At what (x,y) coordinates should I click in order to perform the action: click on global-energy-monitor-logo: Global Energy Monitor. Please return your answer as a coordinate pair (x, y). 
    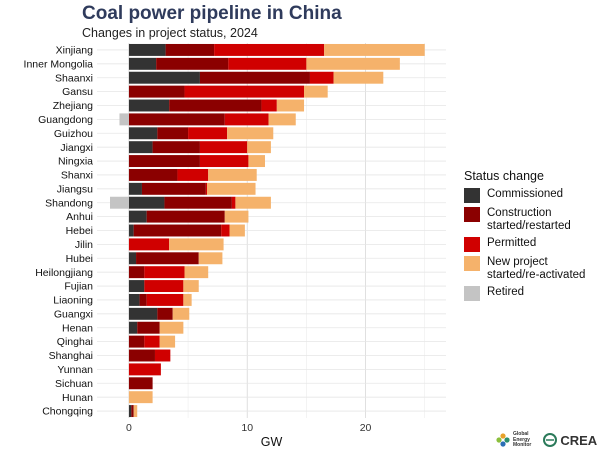
    Looking at the image, I should click on (514, 440).